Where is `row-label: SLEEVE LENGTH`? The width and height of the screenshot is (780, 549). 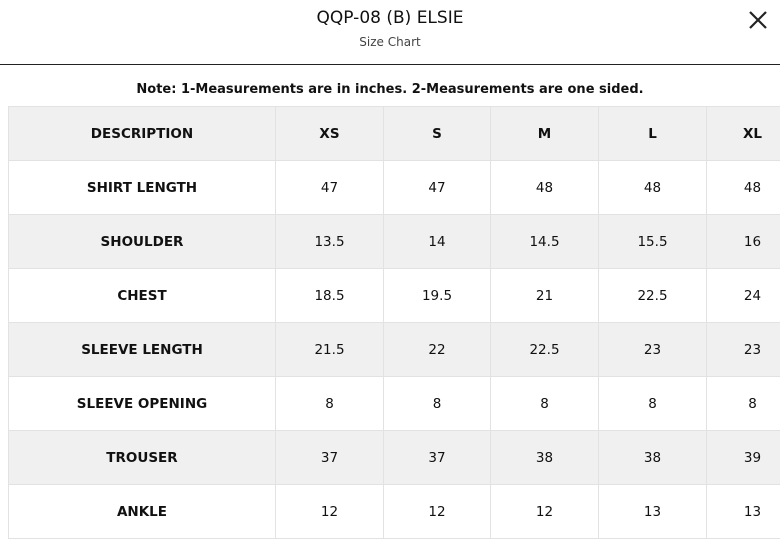
row-label: SLEEVE LENGTH is located at coordinates (142, 349).